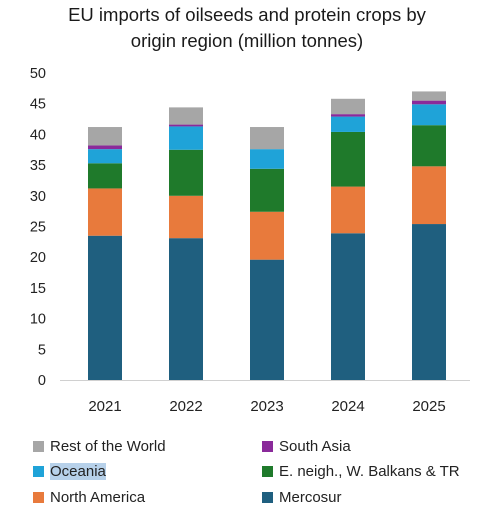  Describe the element at coordinates (105, 307) in the screenshot. I see `bar-segment-2021-mercosur` at that location.